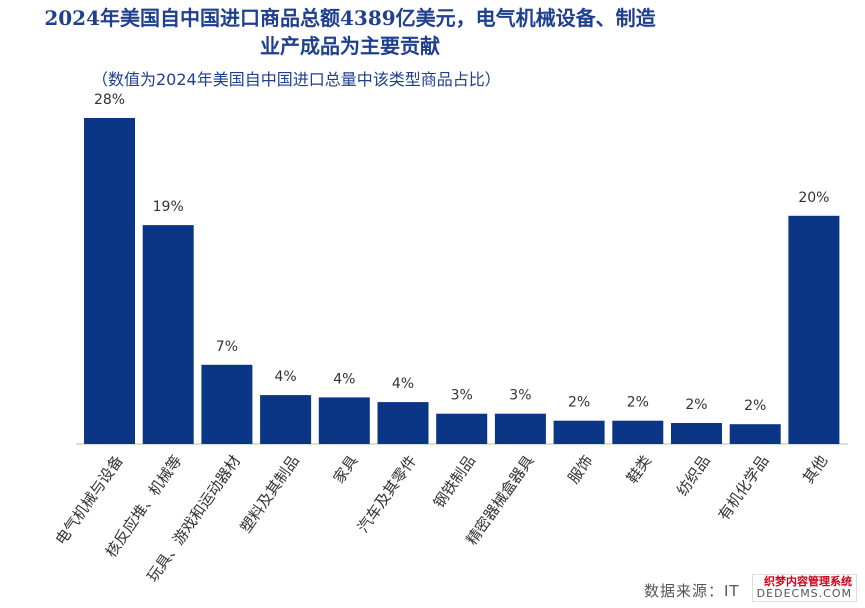  Describe the element at coordinates (270, 494) in the screenshot. I see `category-label-3: 塑料及其制品` at that location.